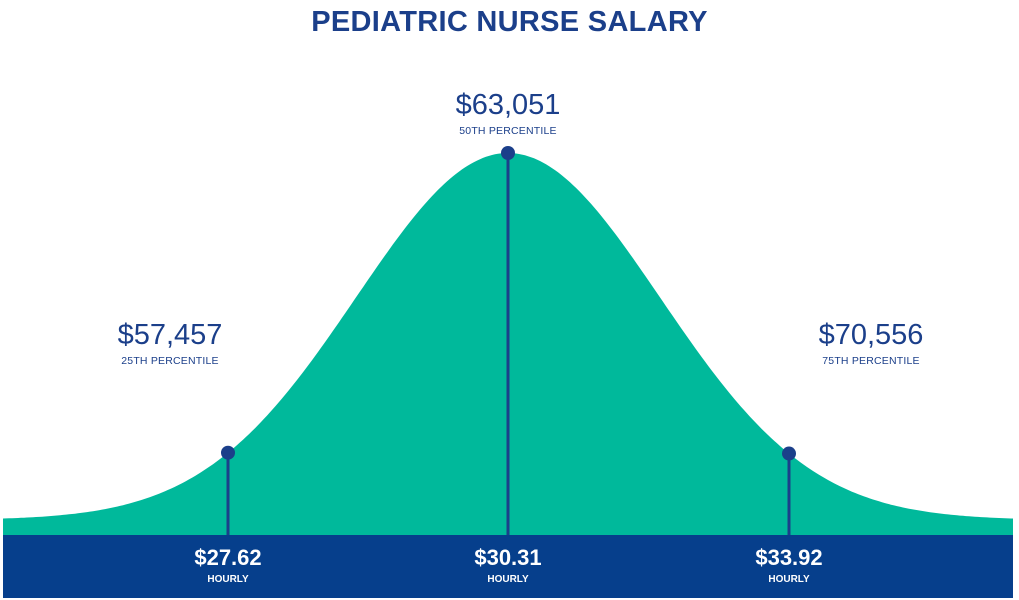  What do you see at coordinates (789, 579) in the screenshot?
I see `hourly-label-75th: HOURLY` at bounding box center [789, 579].